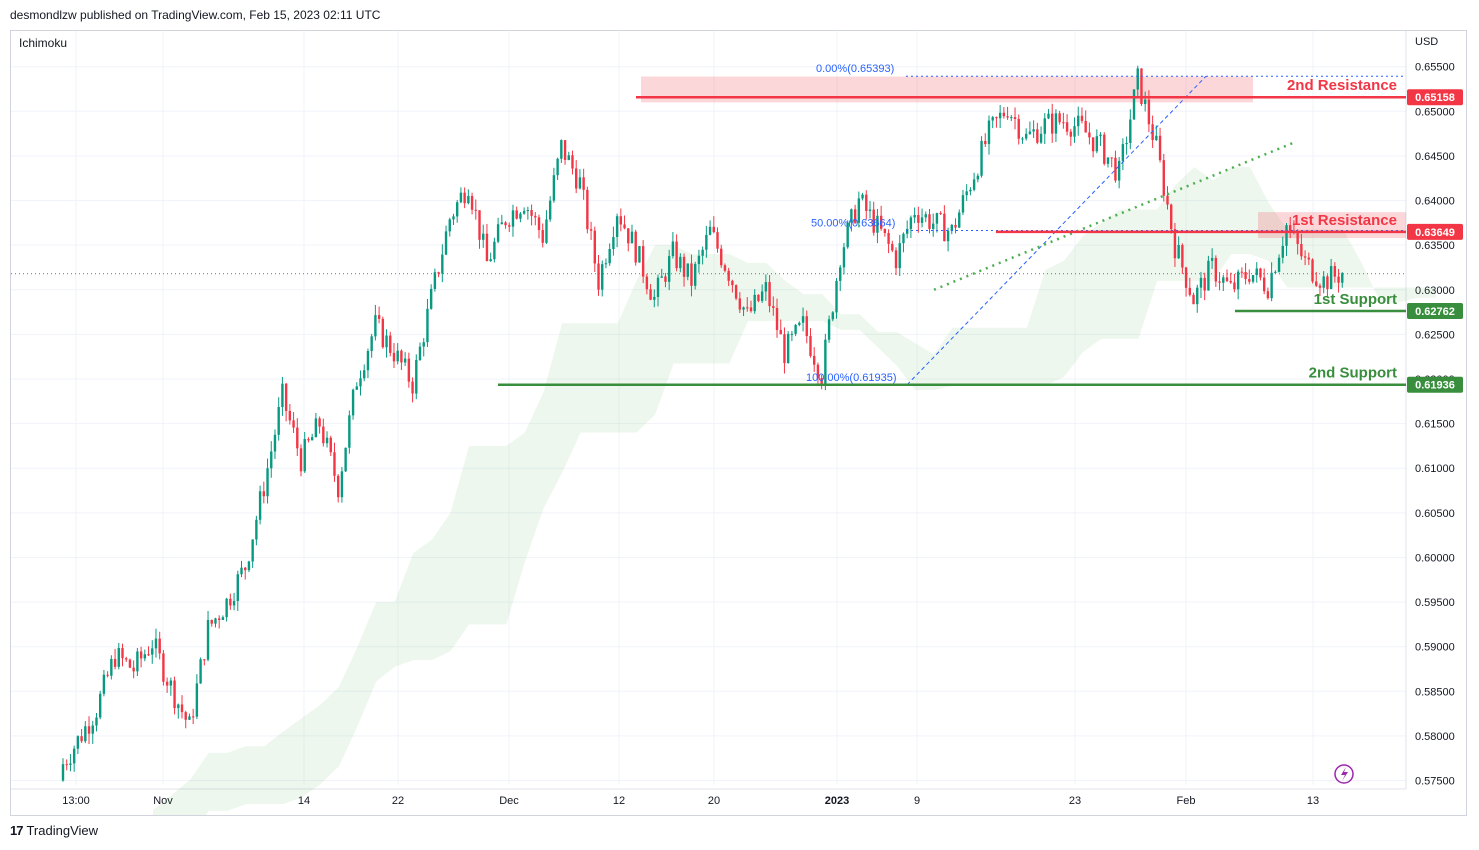 The height and width of the screenshot is (850, 1479). Describe the element at coordinates (17, 830) in the screenshot. I see `tradingview-logo-icon: 17` at that location.